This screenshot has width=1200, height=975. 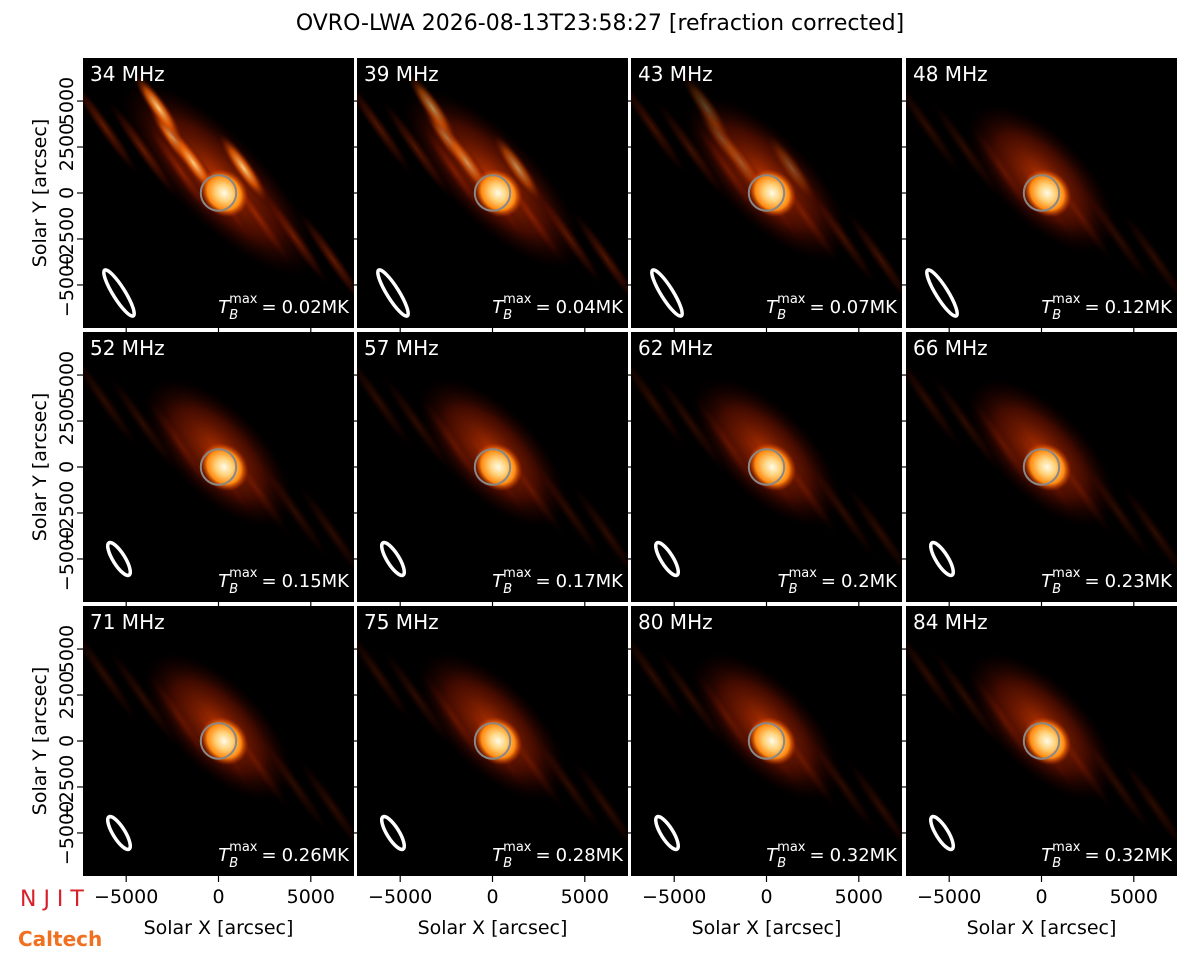 I want to click on y-tick-label: −5000, so click(x=67, y=833).